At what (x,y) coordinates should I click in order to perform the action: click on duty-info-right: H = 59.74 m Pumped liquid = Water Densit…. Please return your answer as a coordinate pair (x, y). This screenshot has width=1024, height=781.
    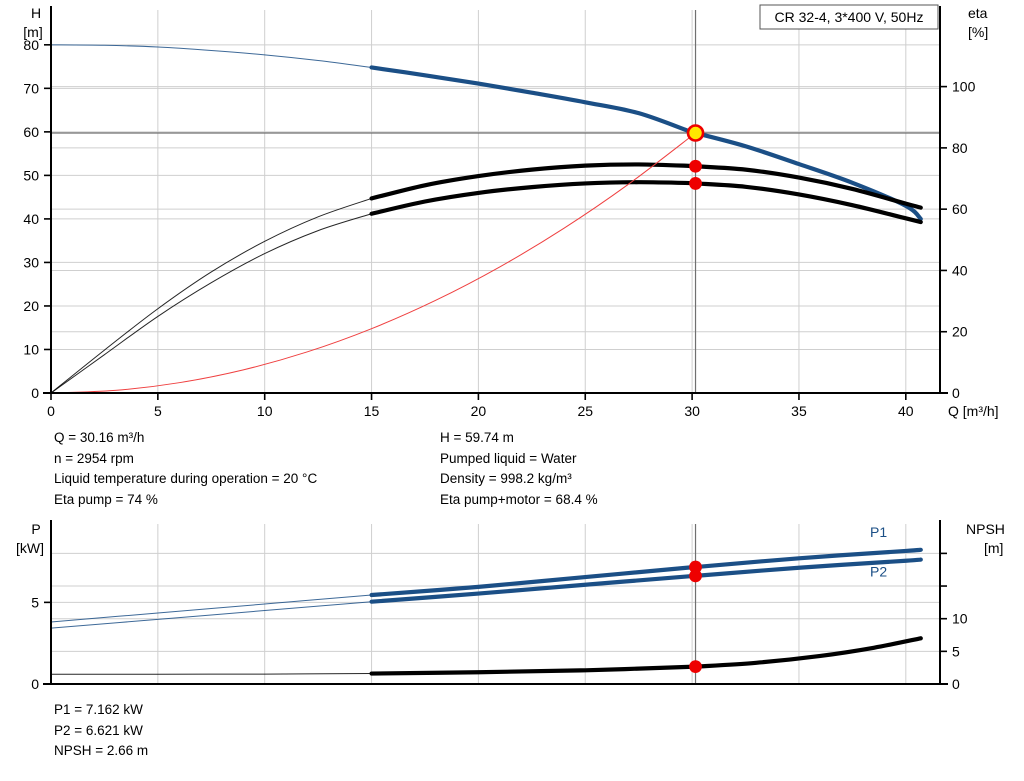
    Looking at the image, I should click on (519, 469).